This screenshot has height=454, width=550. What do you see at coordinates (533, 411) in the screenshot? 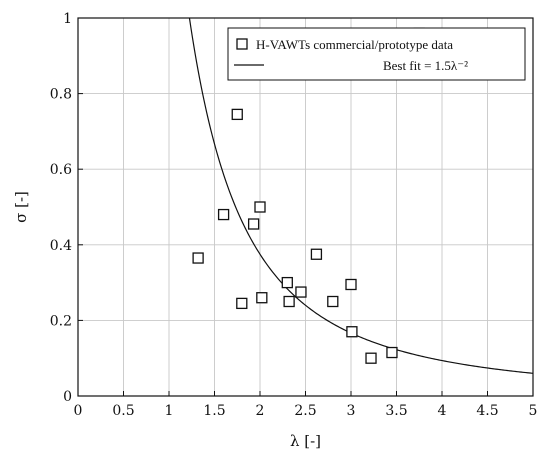
I see `x-tick-label: 5` at bounding box center [533, 411].